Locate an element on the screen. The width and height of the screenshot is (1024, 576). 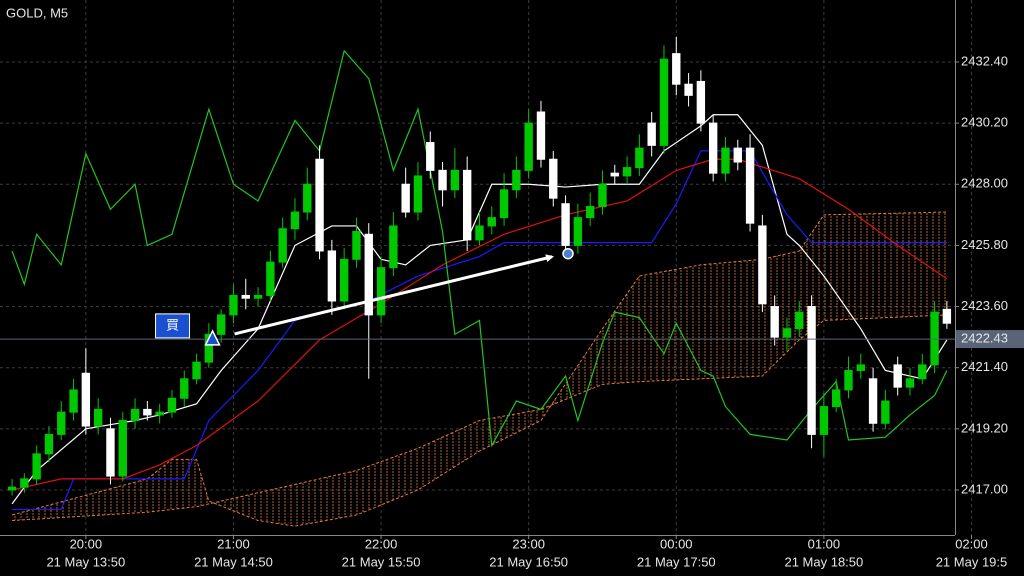
y-tick-label: 2423.60 is located at coordinates (984, 305).